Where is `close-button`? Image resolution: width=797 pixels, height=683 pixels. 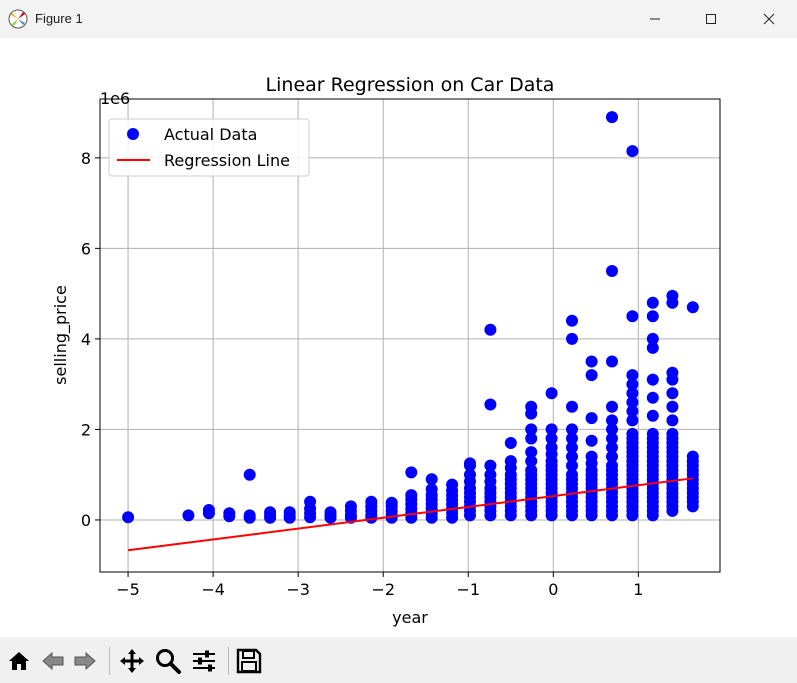 close-button is located at coordinates (768, 19).